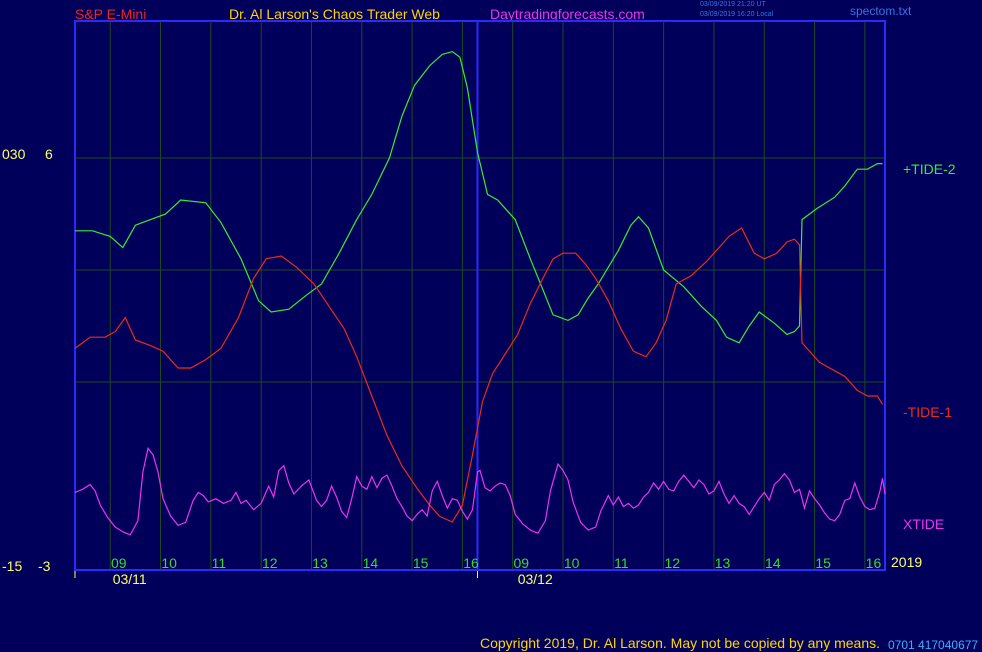 Image resolution: width=982 pixels, height=652 pixels. What do you see at coordinates (567, 14) in the screenshot?
I see `site-link: Daytradingforecasts.com` at bounding box center [567, 14].